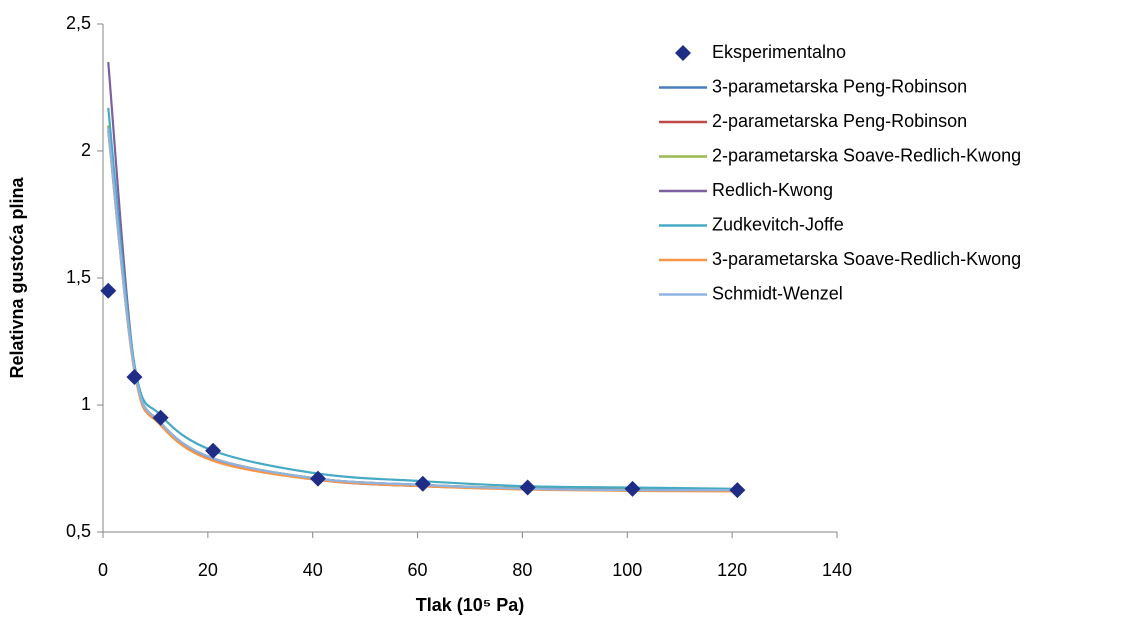 The height and width of the screenshot is (624, 1126). I want to click on x-tick-label: 0, so click(103, 570).